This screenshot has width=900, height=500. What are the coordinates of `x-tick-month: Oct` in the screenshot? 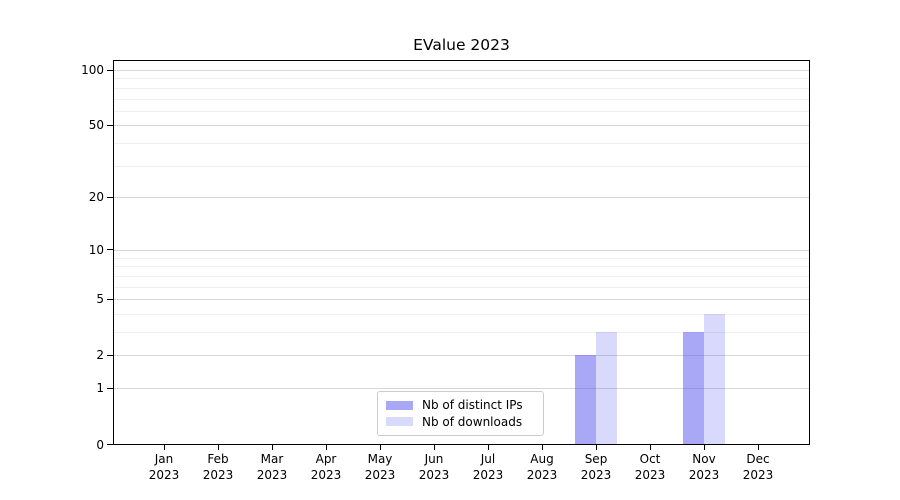 It's located at (650, 459).